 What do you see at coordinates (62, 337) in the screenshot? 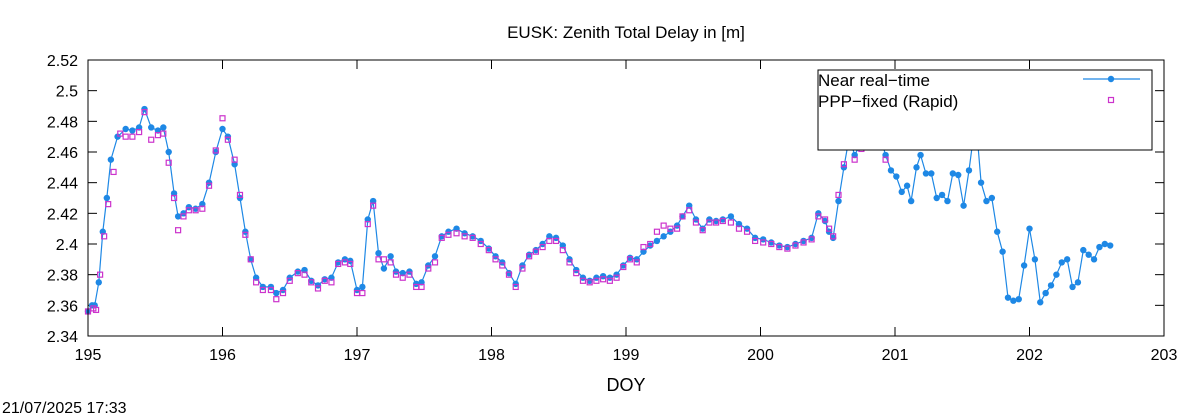
I see `y-tick-label: 2.34` at bounding box center [62, 337].